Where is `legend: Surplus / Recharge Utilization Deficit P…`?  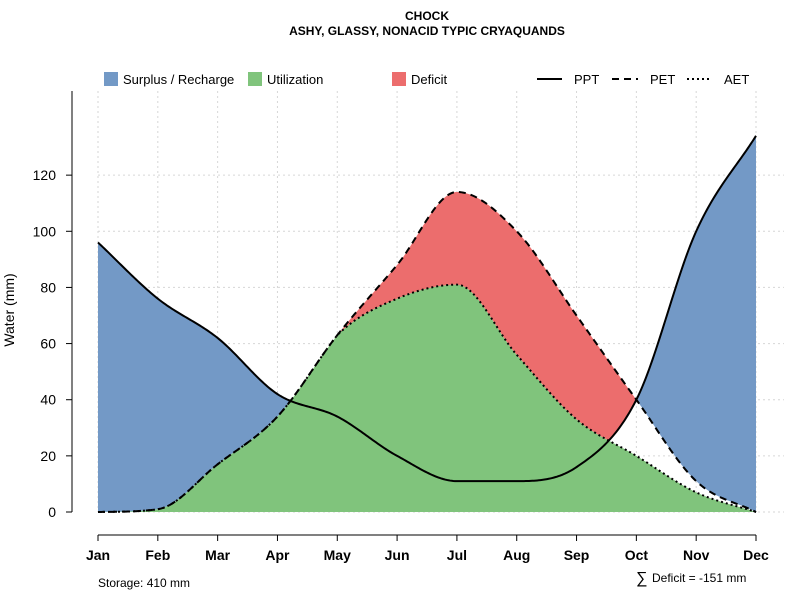 legend: Surplus / Recharge Utilization Deficit P… is located at coordinates (426, 79).